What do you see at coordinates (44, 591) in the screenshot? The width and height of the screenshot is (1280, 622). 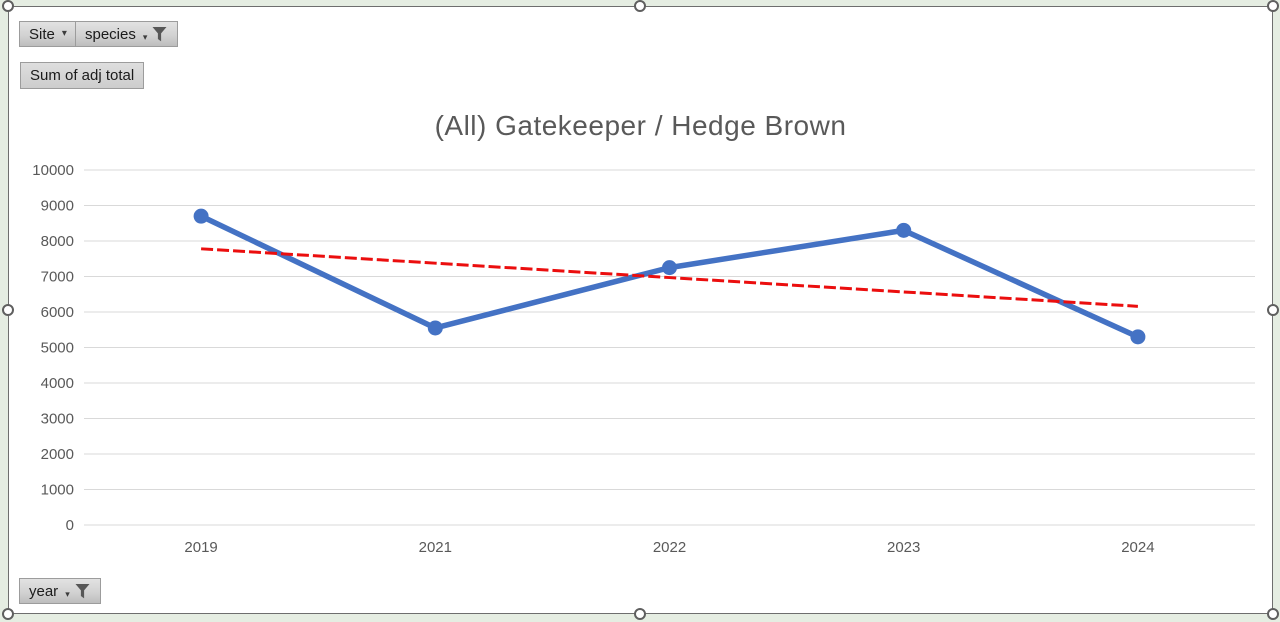 I see `year-field-label: year` at bounding box center [44, 591].